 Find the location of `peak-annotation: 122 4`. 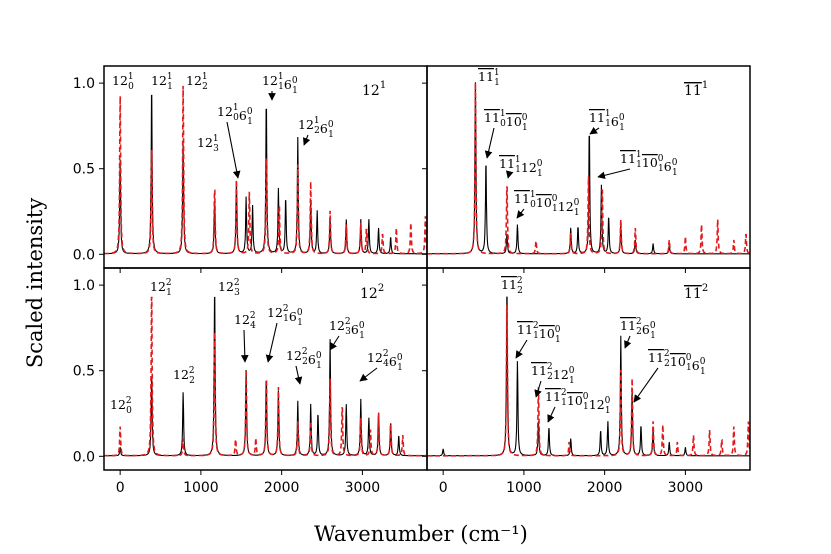

peak-annotation: 122 4 is located at coordinates (245, 321).